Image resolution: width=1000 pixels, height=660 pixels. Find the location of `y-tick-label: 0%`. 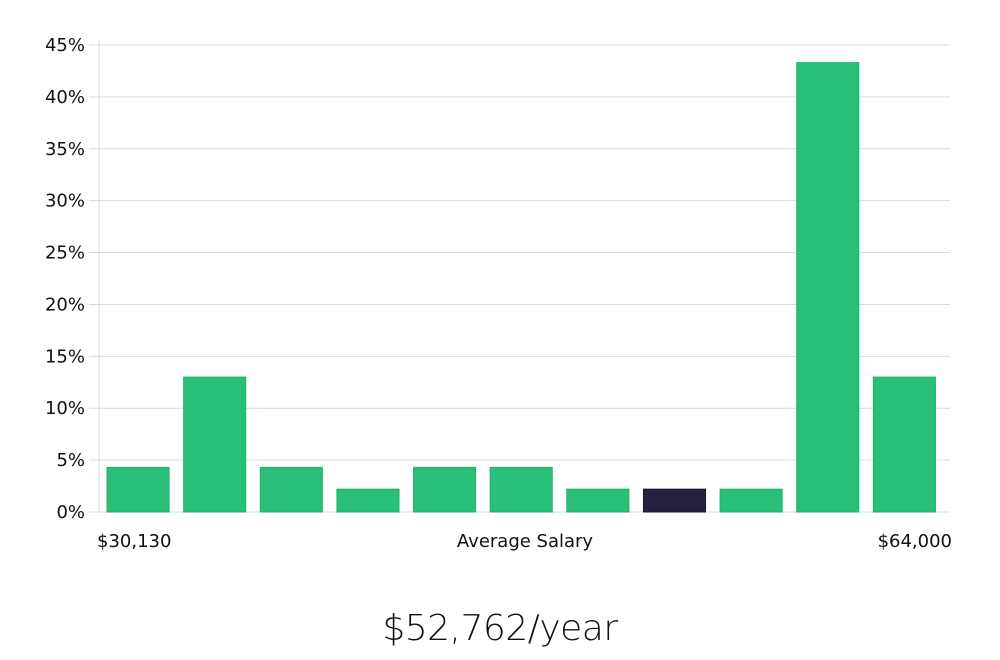

y-tick-label: 0% is located at coordinates (70, 512).